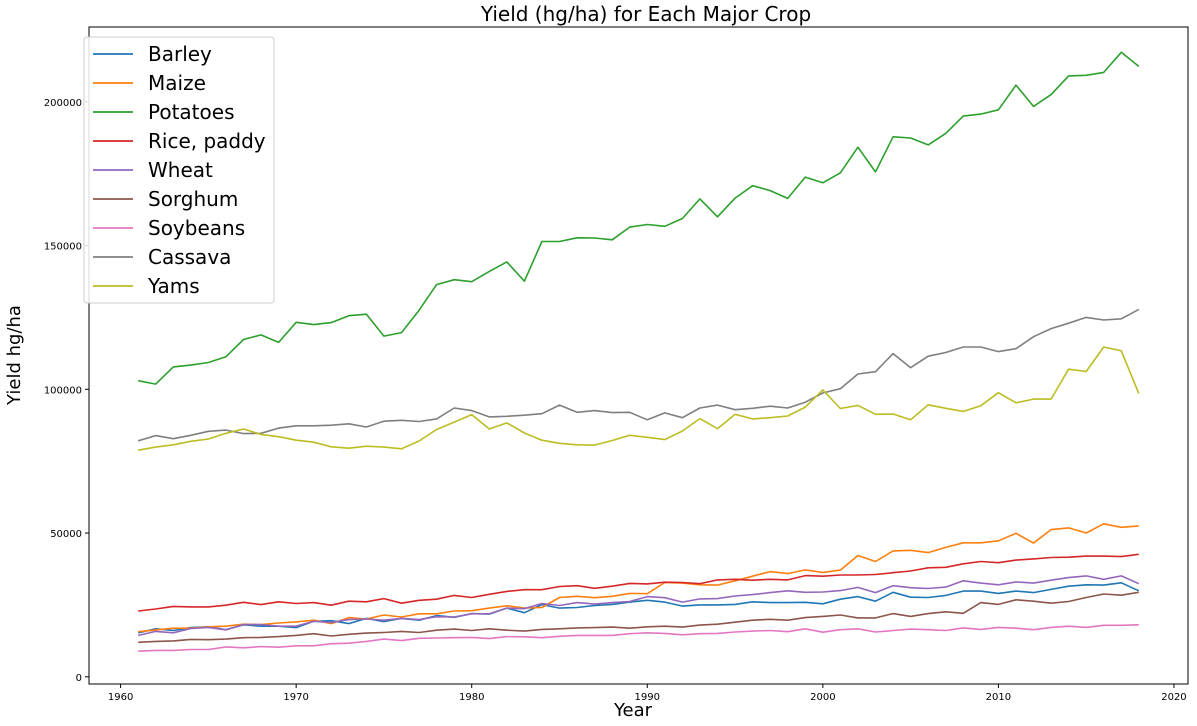 The width and height of the screenshot is (1197, 726). Describe the element at coordinates (998, 697) in the screenshot. I see `x-tick-label: 2010` at that location.